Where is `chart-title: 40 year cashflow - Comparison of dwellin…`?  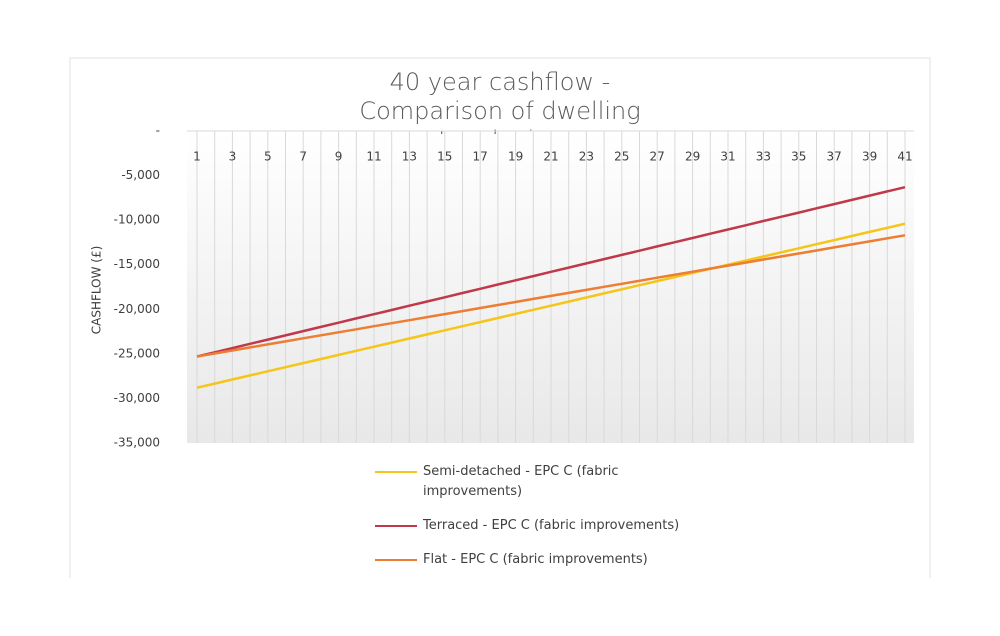 chart-title: 40 year cashflow - Comparison of dwellin… is located at coordinates (500, 101).